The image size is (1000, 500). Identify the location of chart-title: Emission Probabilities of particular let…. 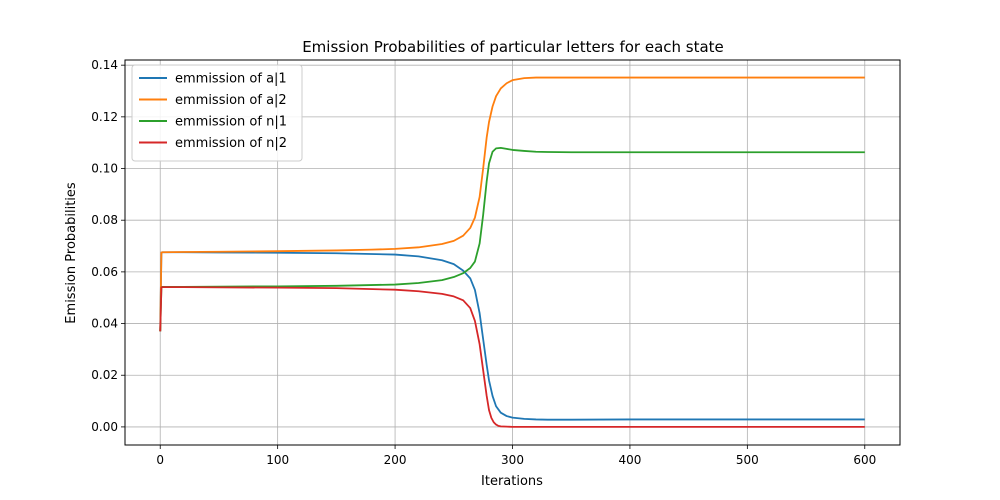
(513, 47).